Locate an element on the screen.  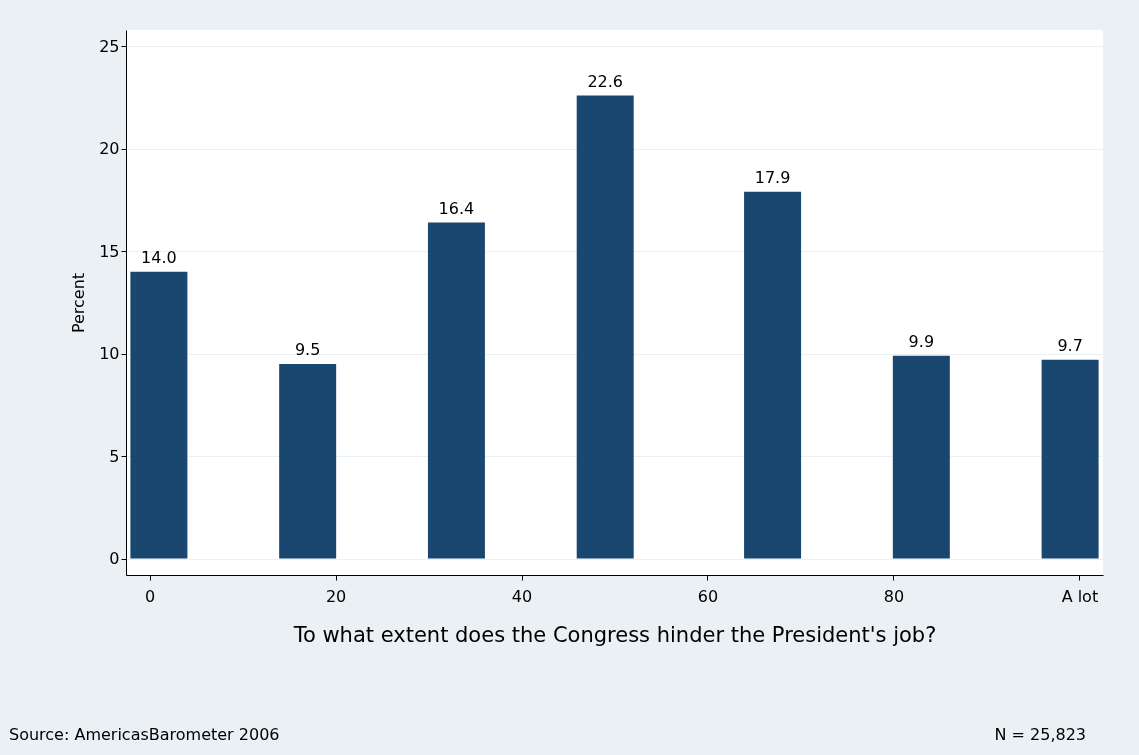
data-label: 17.9 is located at coordinates (772, 177).